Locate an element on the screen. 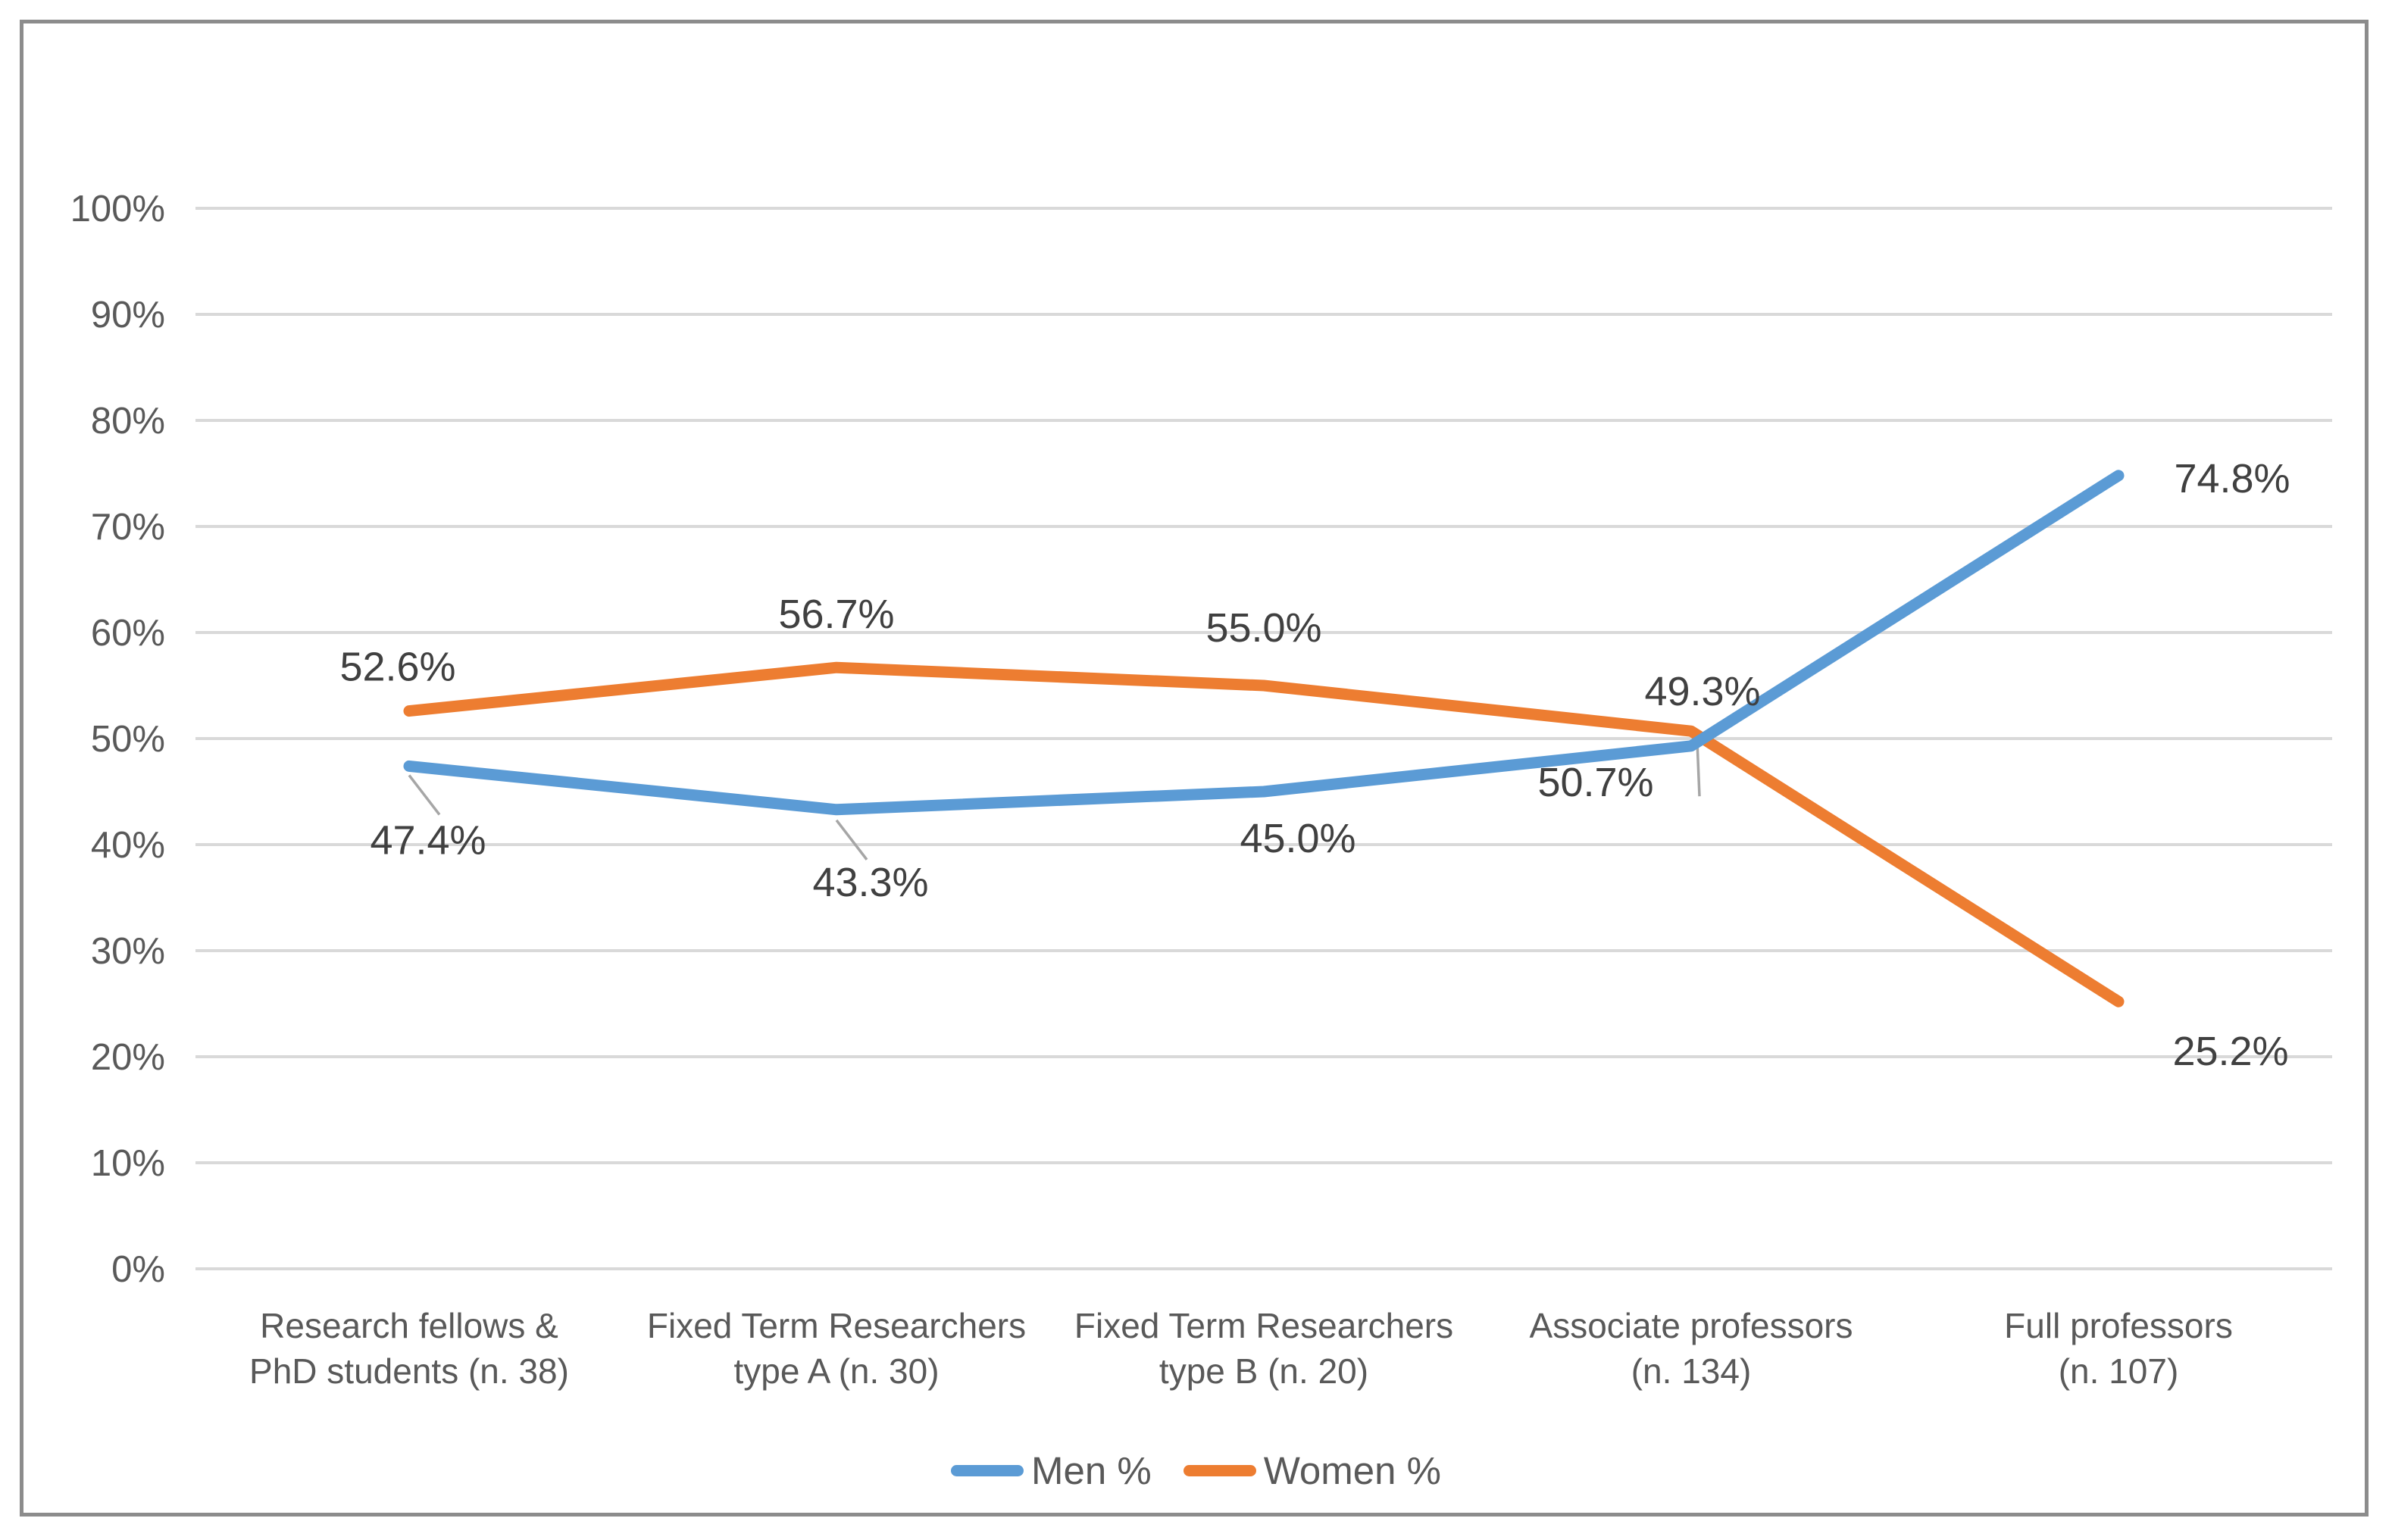  data-label: 47.4% is located at coordinates (428, 840).